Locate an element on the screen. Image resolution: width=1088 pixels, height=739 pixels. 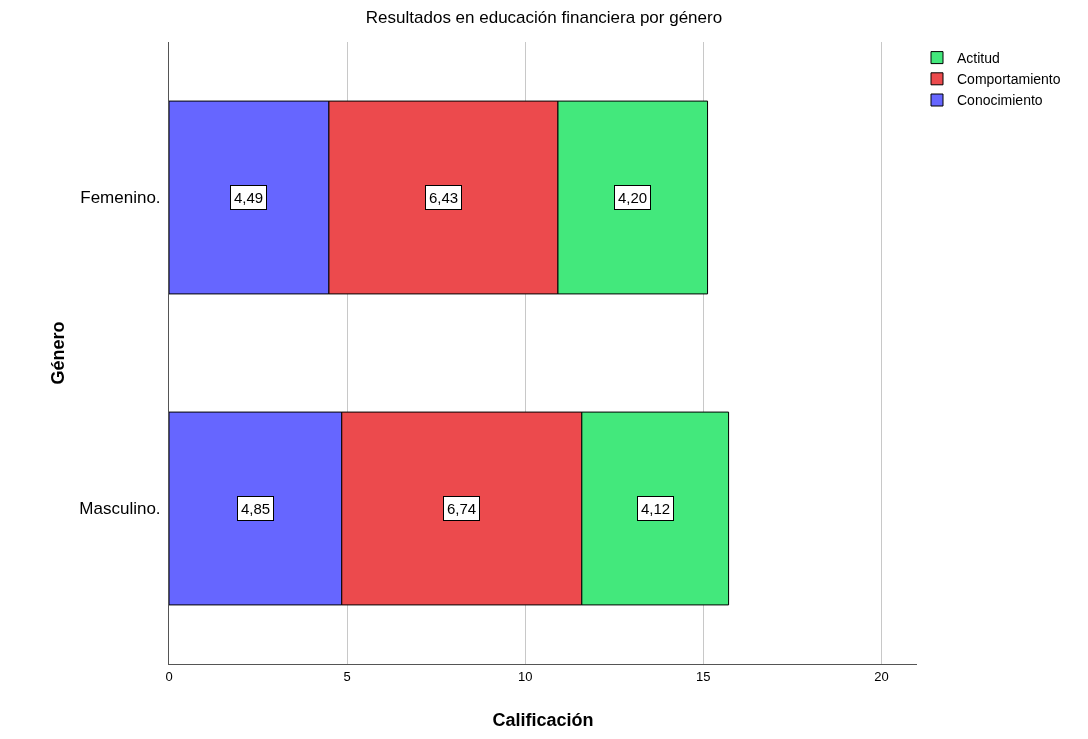
y-tick-label: Femenino. is located at coordinates (120, 198).